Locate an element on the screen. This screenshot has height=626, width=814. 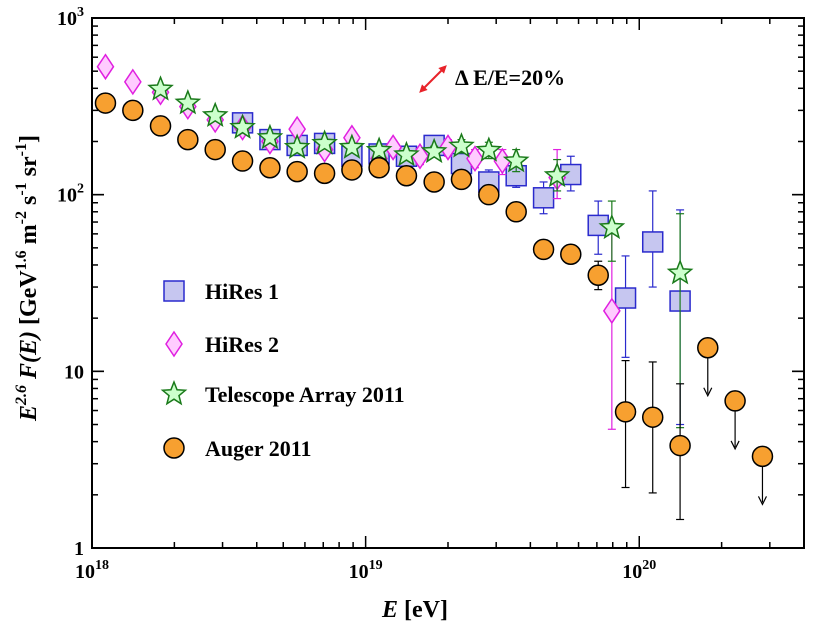
y-tick-label: 10² is located at coordinates (70, 194).